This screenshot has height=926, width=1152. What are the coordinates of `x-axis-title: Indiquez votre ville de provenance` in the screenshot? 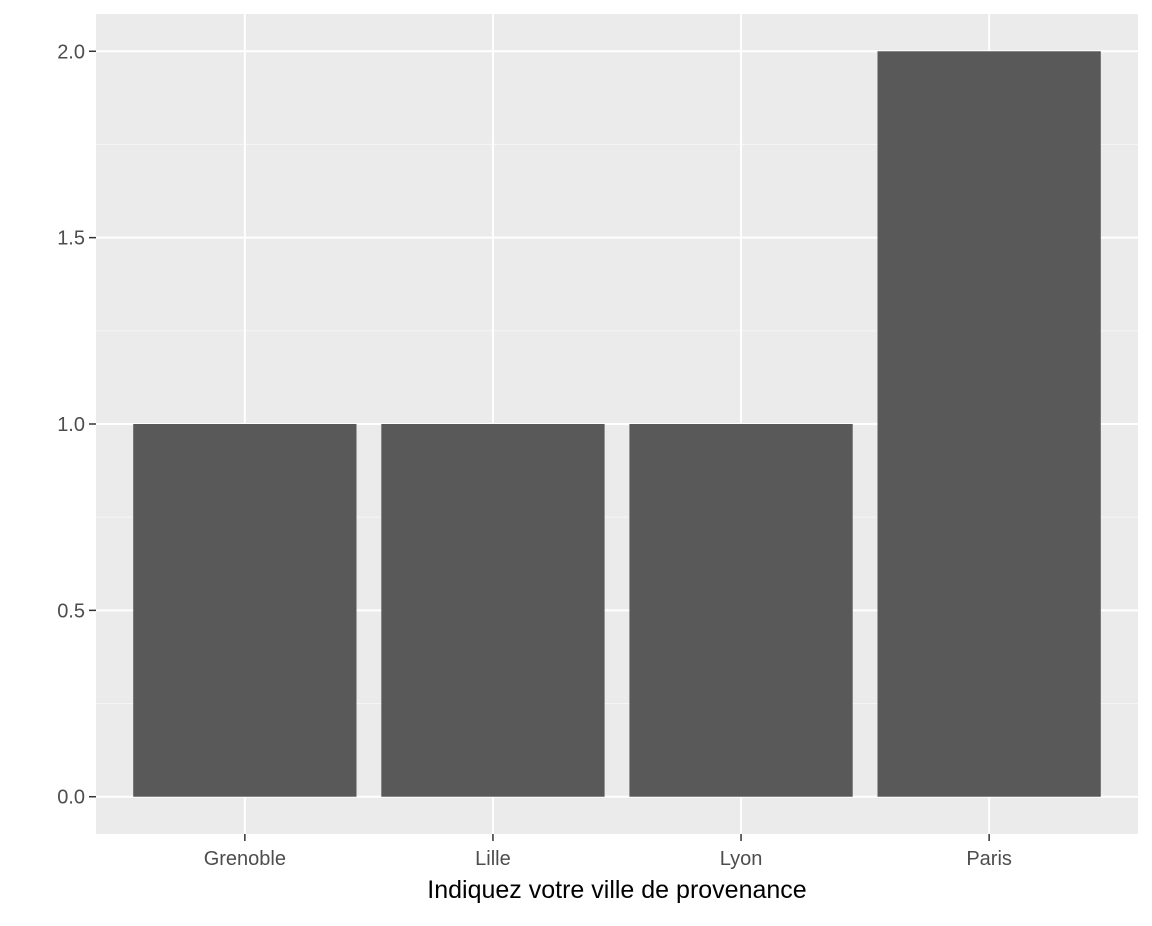 It's located at (616, 890).